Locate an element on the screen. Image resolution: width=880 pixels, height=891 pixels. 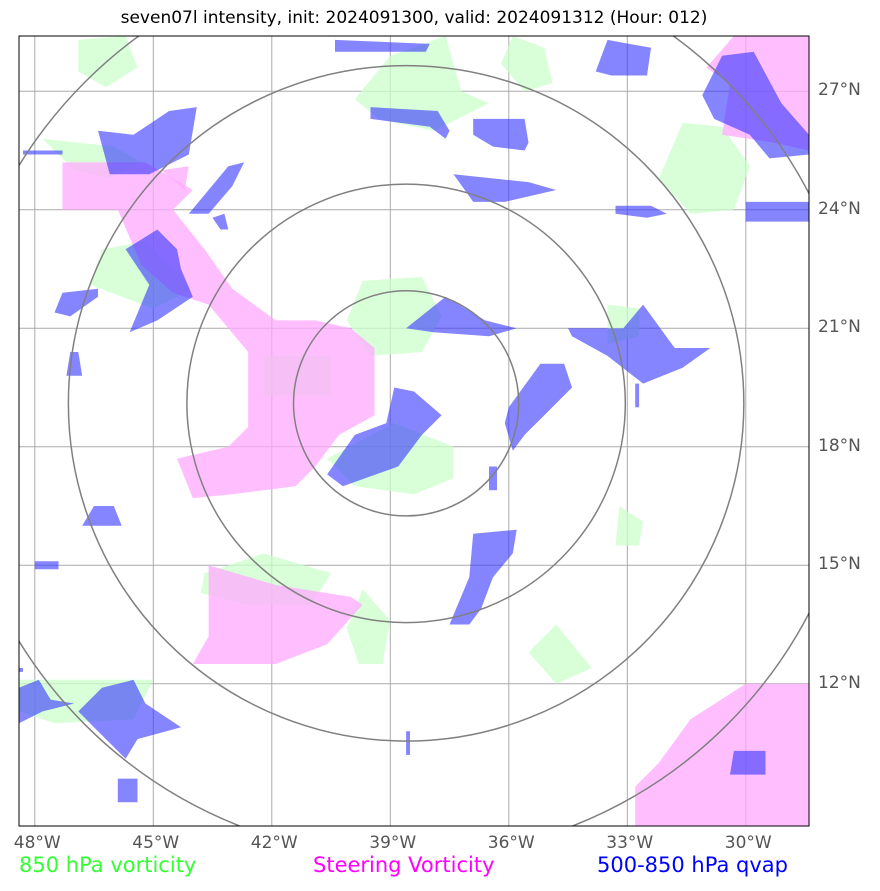
x-tick-label: 42°W is located at coordinates (274, 843).